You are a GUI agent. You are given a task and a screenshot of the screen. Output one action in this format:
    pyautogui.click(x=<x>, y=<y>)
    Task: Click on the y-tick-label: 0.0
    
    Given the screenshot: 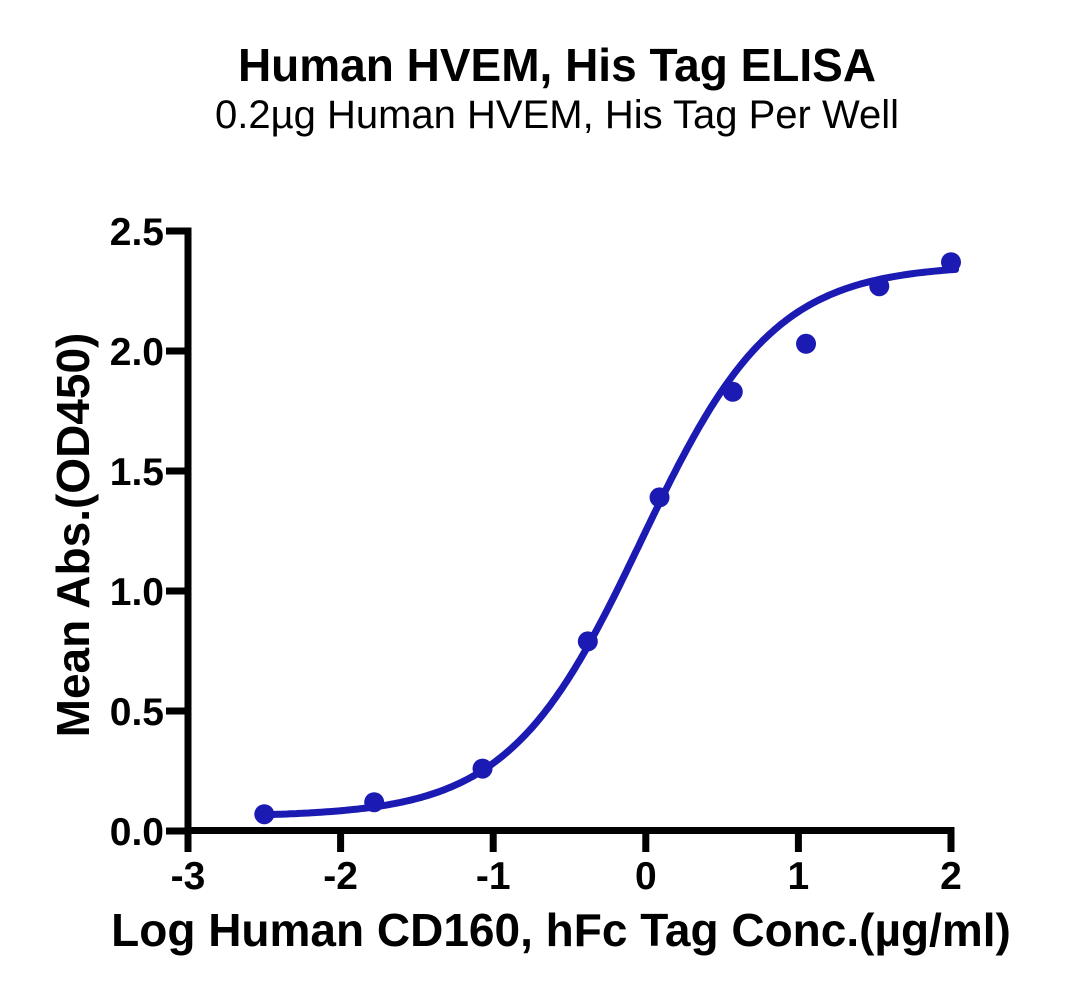 What is the action you would take?
    pyautogui.click(x=137, y=832)
    